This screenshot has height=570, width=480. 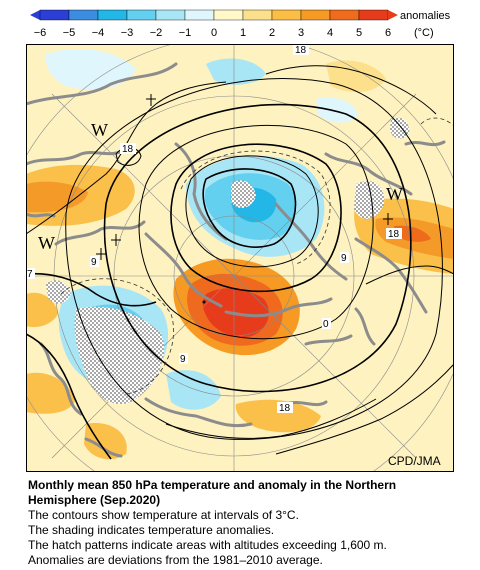 What do you see at coordinates (424, 33) in the screenshot?
I see `colorbar-unit: (°C)` at bounding box center [424, 33].